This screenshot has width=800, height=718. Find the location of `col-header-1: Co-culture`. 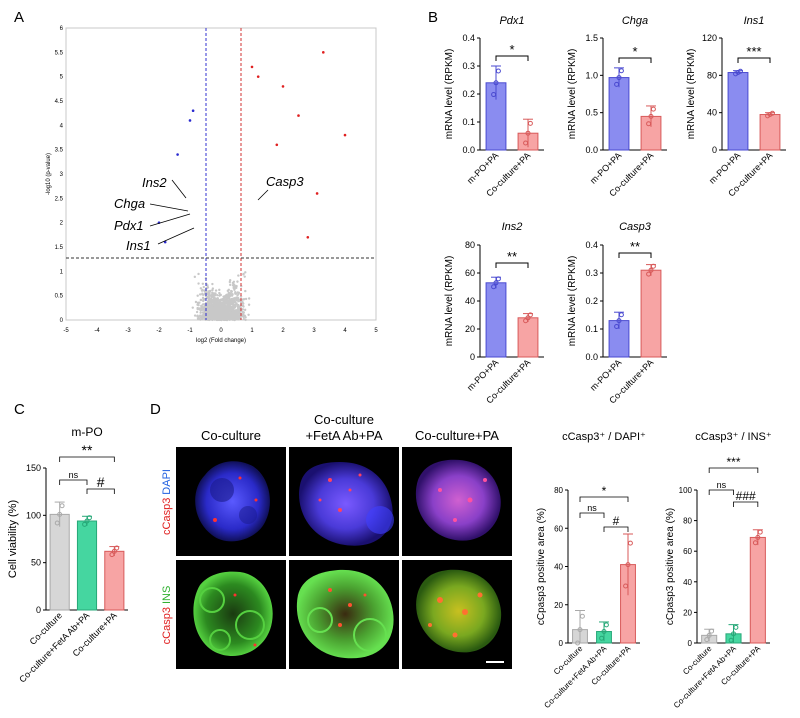

col-header-1: Co-culture is located at coordinates (231, 435).